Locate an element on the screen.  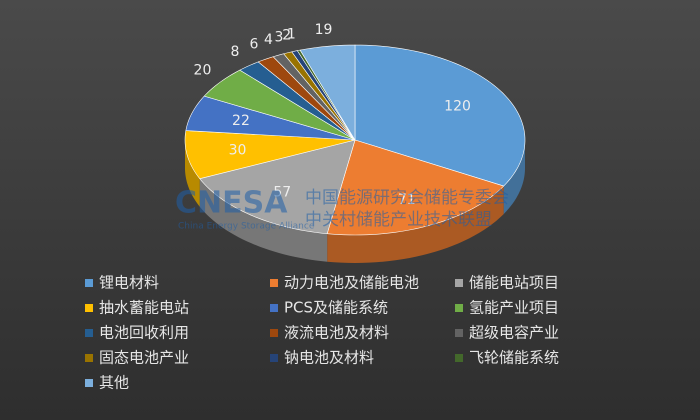
legend-label: 储能电站项目 is located at coordinates (514, 283).